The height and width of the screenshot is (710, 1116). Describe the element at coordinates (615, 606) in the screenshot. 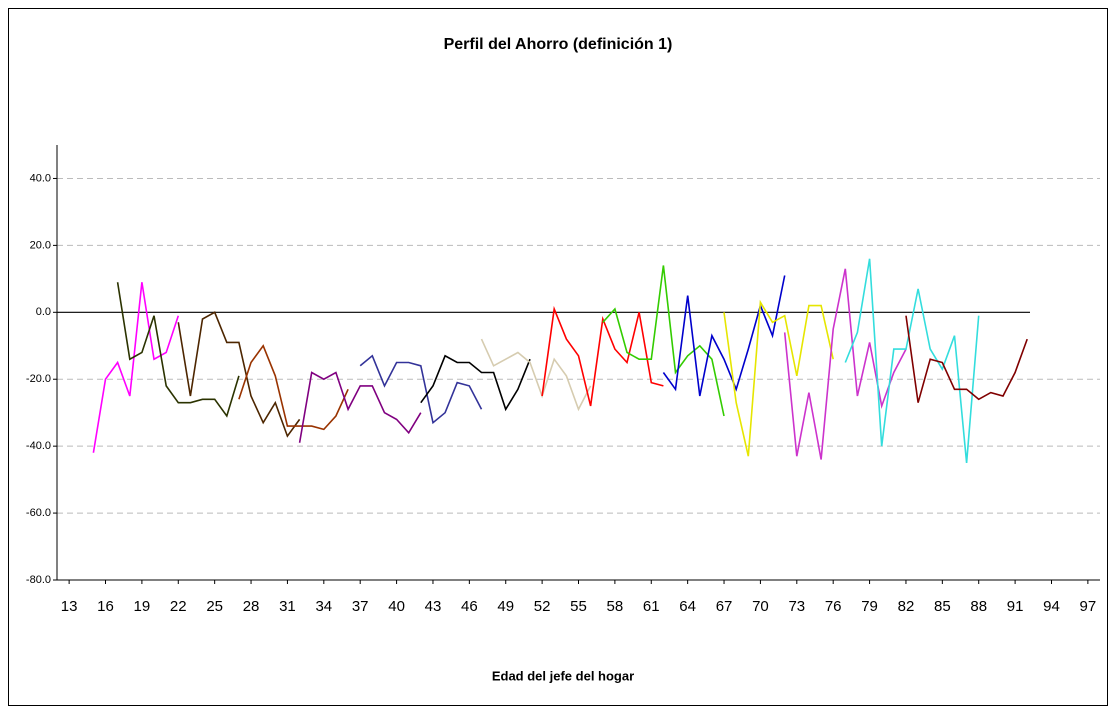

I see `x-tick-label: 58` at that location.